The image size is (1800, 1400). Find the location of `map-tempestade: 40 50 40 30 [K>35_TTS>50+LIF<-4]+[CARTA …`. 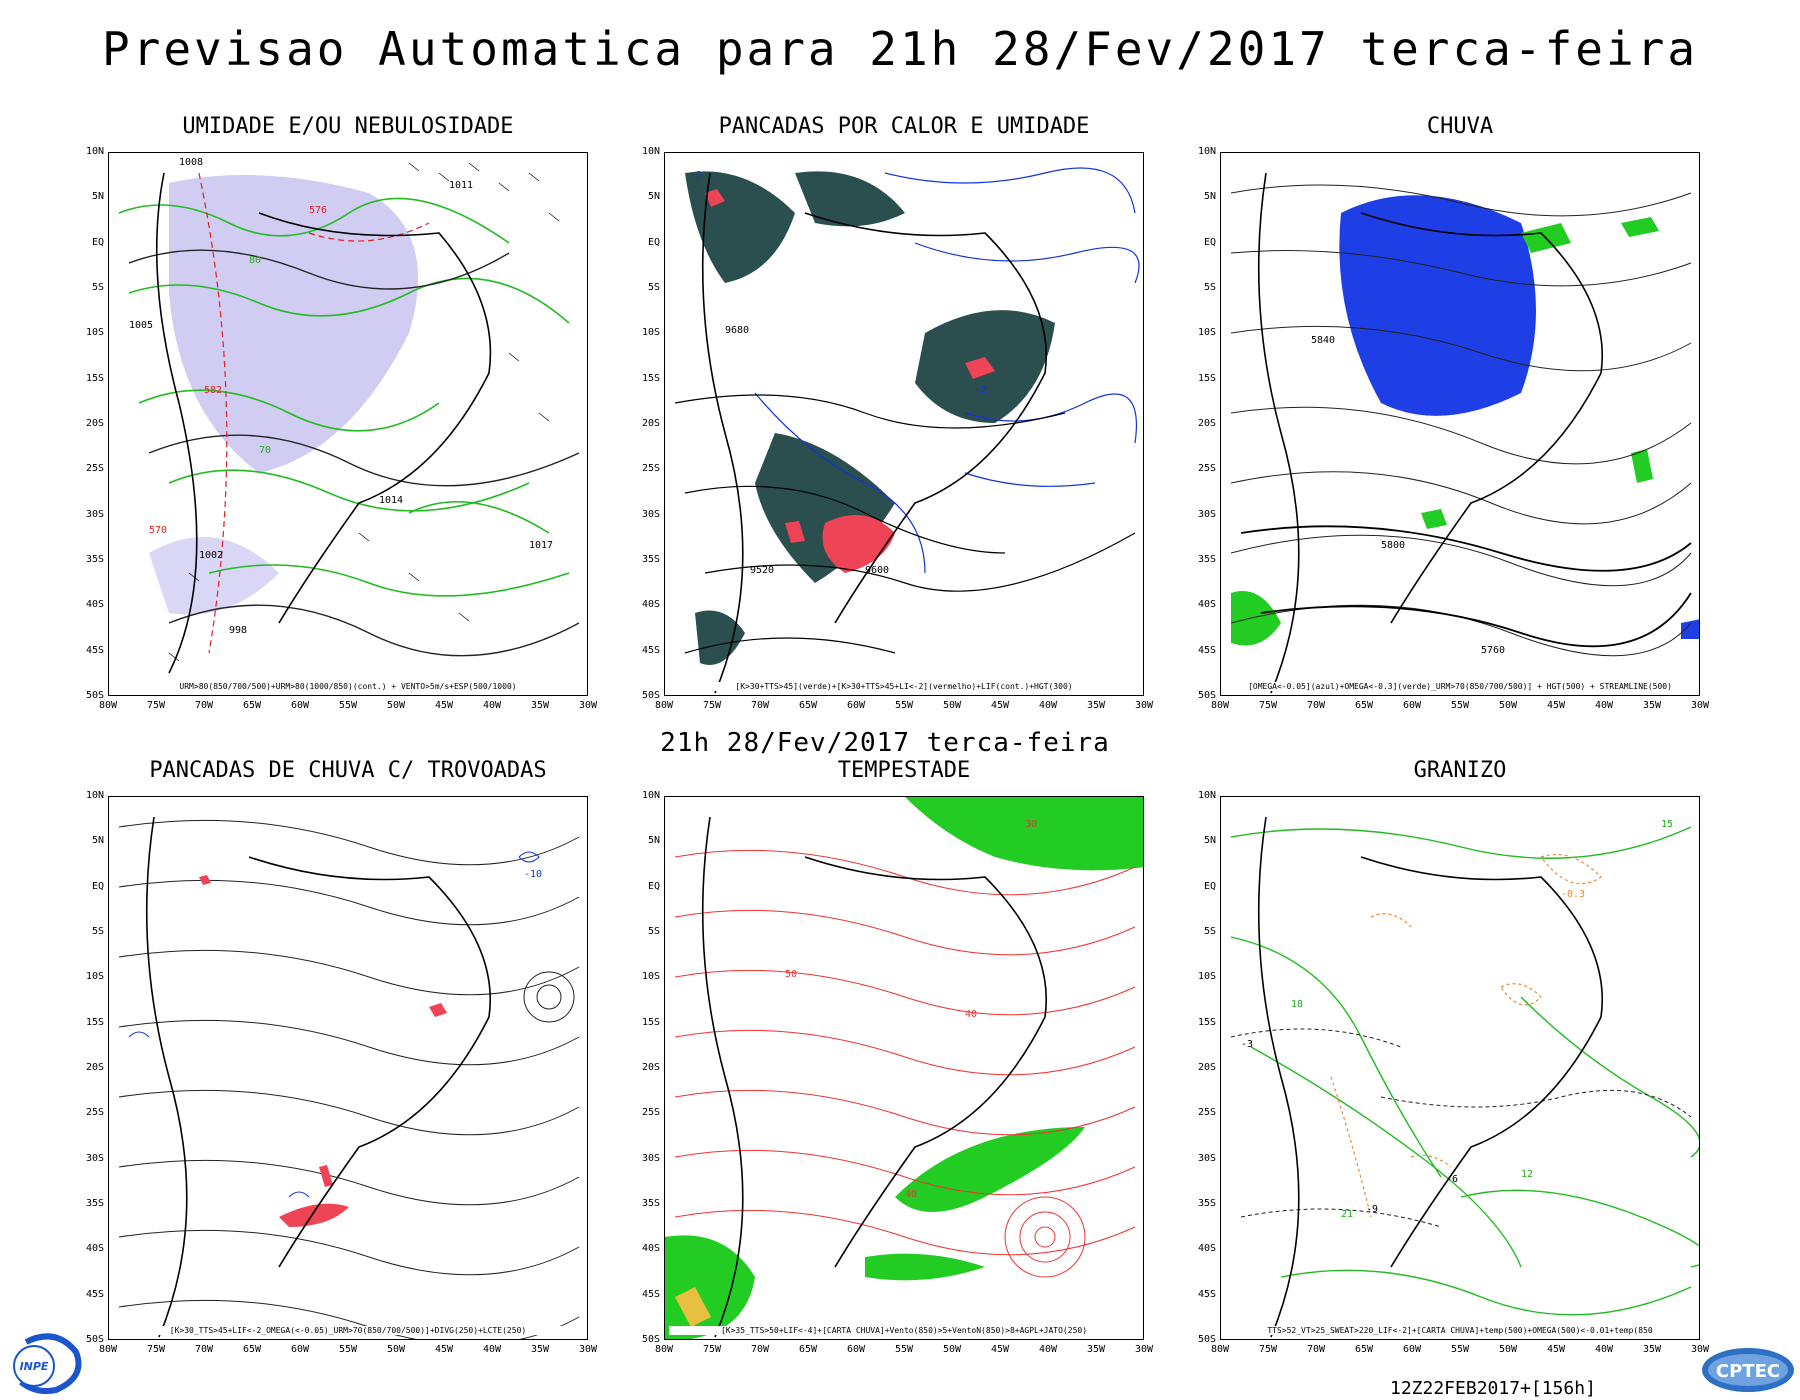

map-tempestade: 40 50 40 30 [K>35_TTS>50+LIF<-4]+[CARTA … is located at coordinates (904, 1068).